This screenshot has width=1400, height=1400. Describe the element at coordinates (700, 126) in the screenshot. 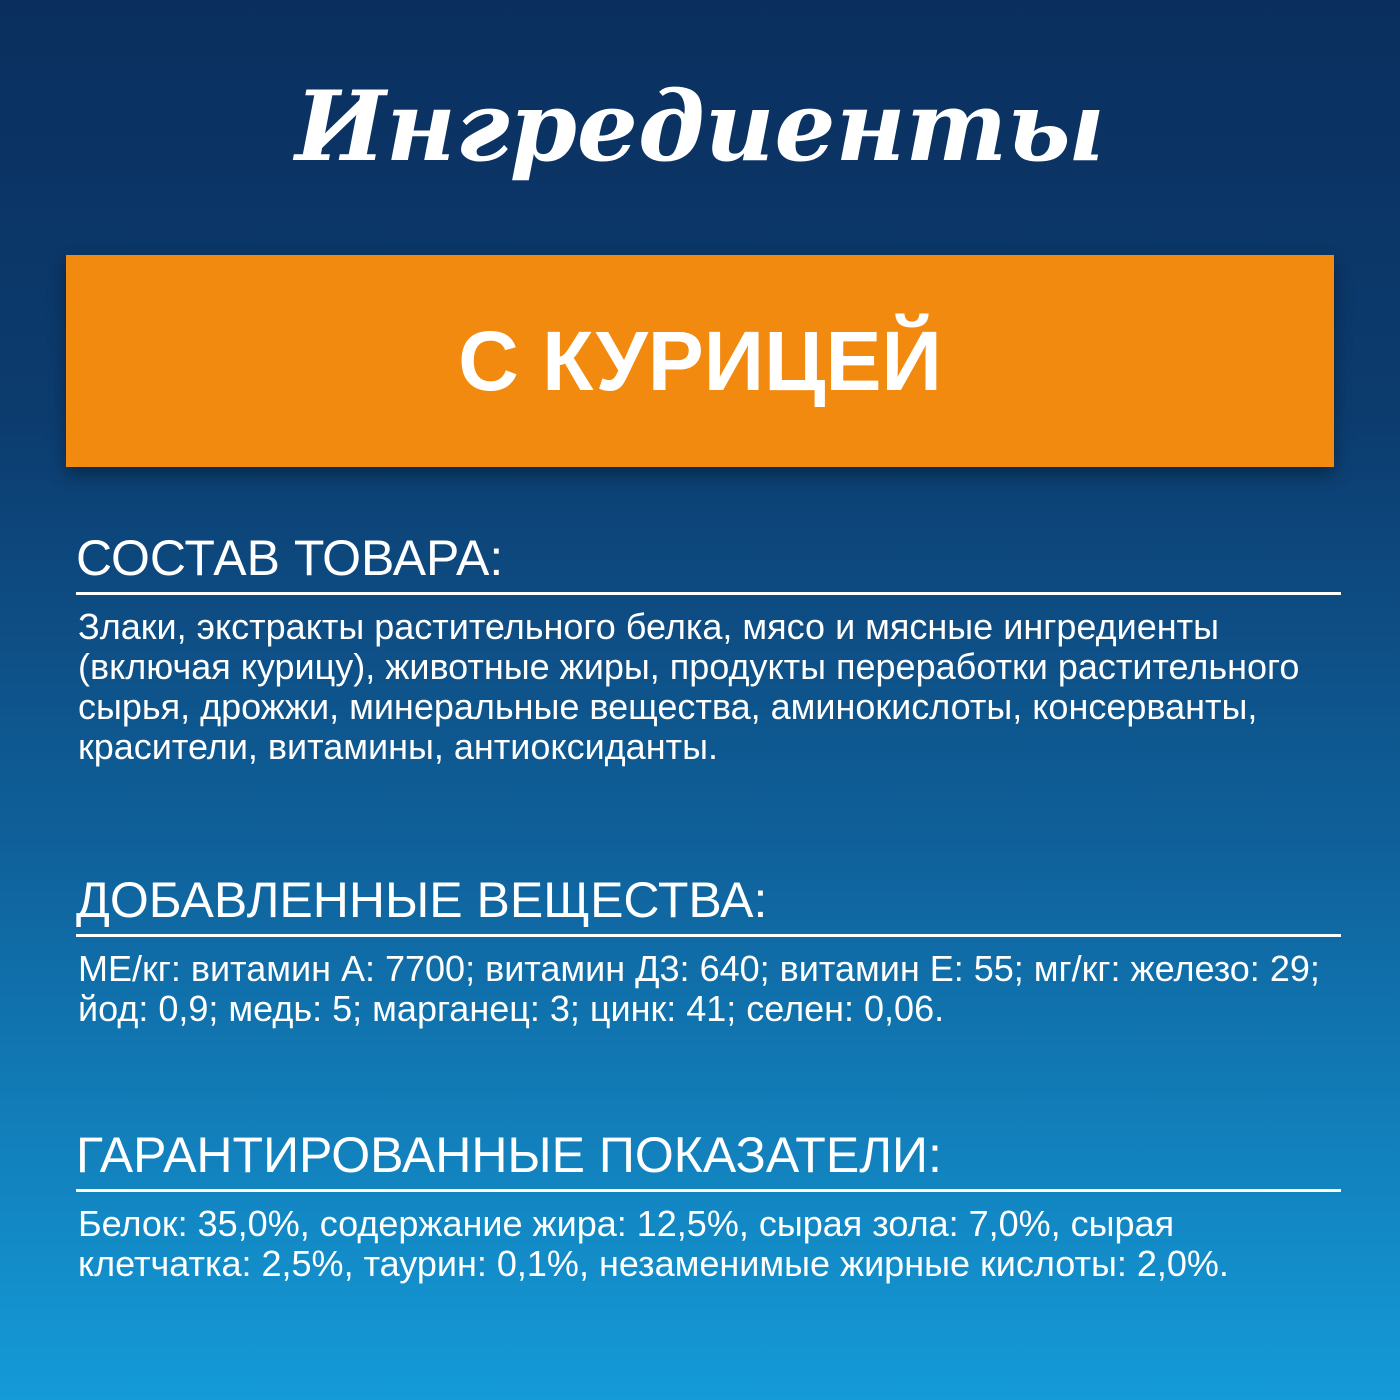

I see `title: Ингредиенты` at that location.